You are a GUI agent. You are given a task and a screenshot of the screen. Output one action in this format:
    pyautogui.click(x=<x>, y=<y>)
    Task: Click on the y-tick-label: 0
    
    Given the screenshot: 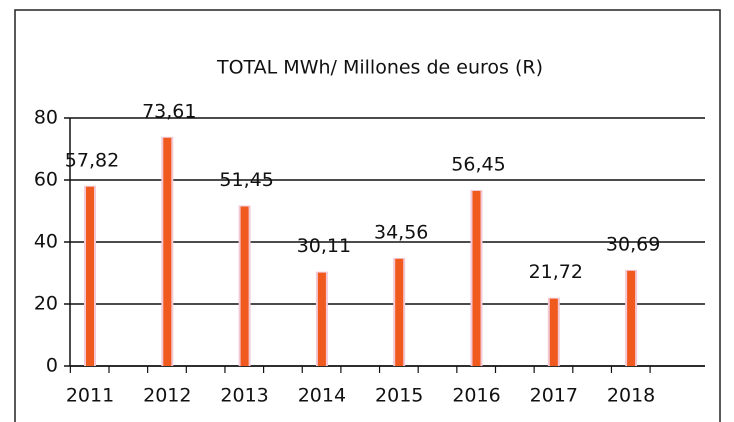 What is the action you would take?
    pyautogui.click(x=52, y=366)
    